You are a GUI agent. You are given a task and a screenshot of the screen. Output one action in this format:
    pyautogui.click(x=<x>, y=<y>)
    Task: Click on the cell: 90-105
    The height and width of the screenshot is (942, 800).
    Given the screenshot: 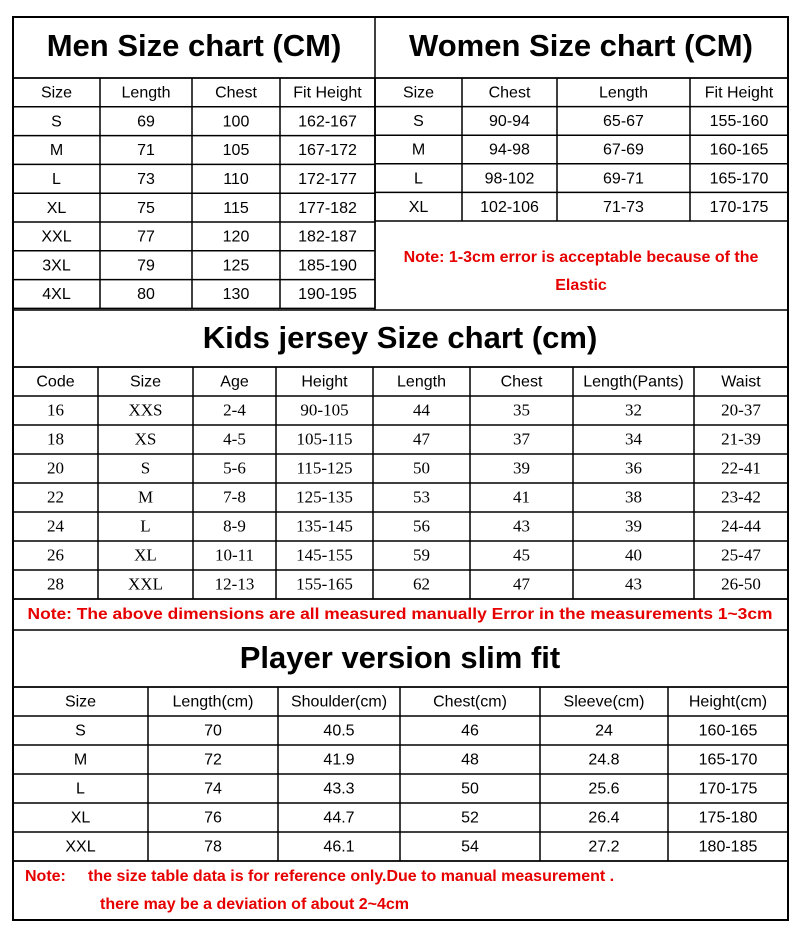 What is the action you would take?
    pyautogui.click(x=324, y=409)
    